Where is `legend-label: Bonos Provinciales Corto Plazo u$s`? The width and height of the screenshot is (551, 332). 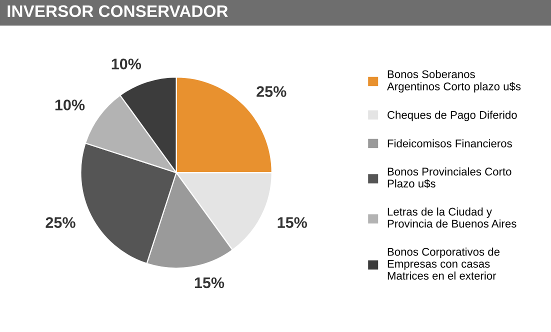 legend-label: Bonos Provinciales Corto Plazo u$s is located at coordinates (450, 177).